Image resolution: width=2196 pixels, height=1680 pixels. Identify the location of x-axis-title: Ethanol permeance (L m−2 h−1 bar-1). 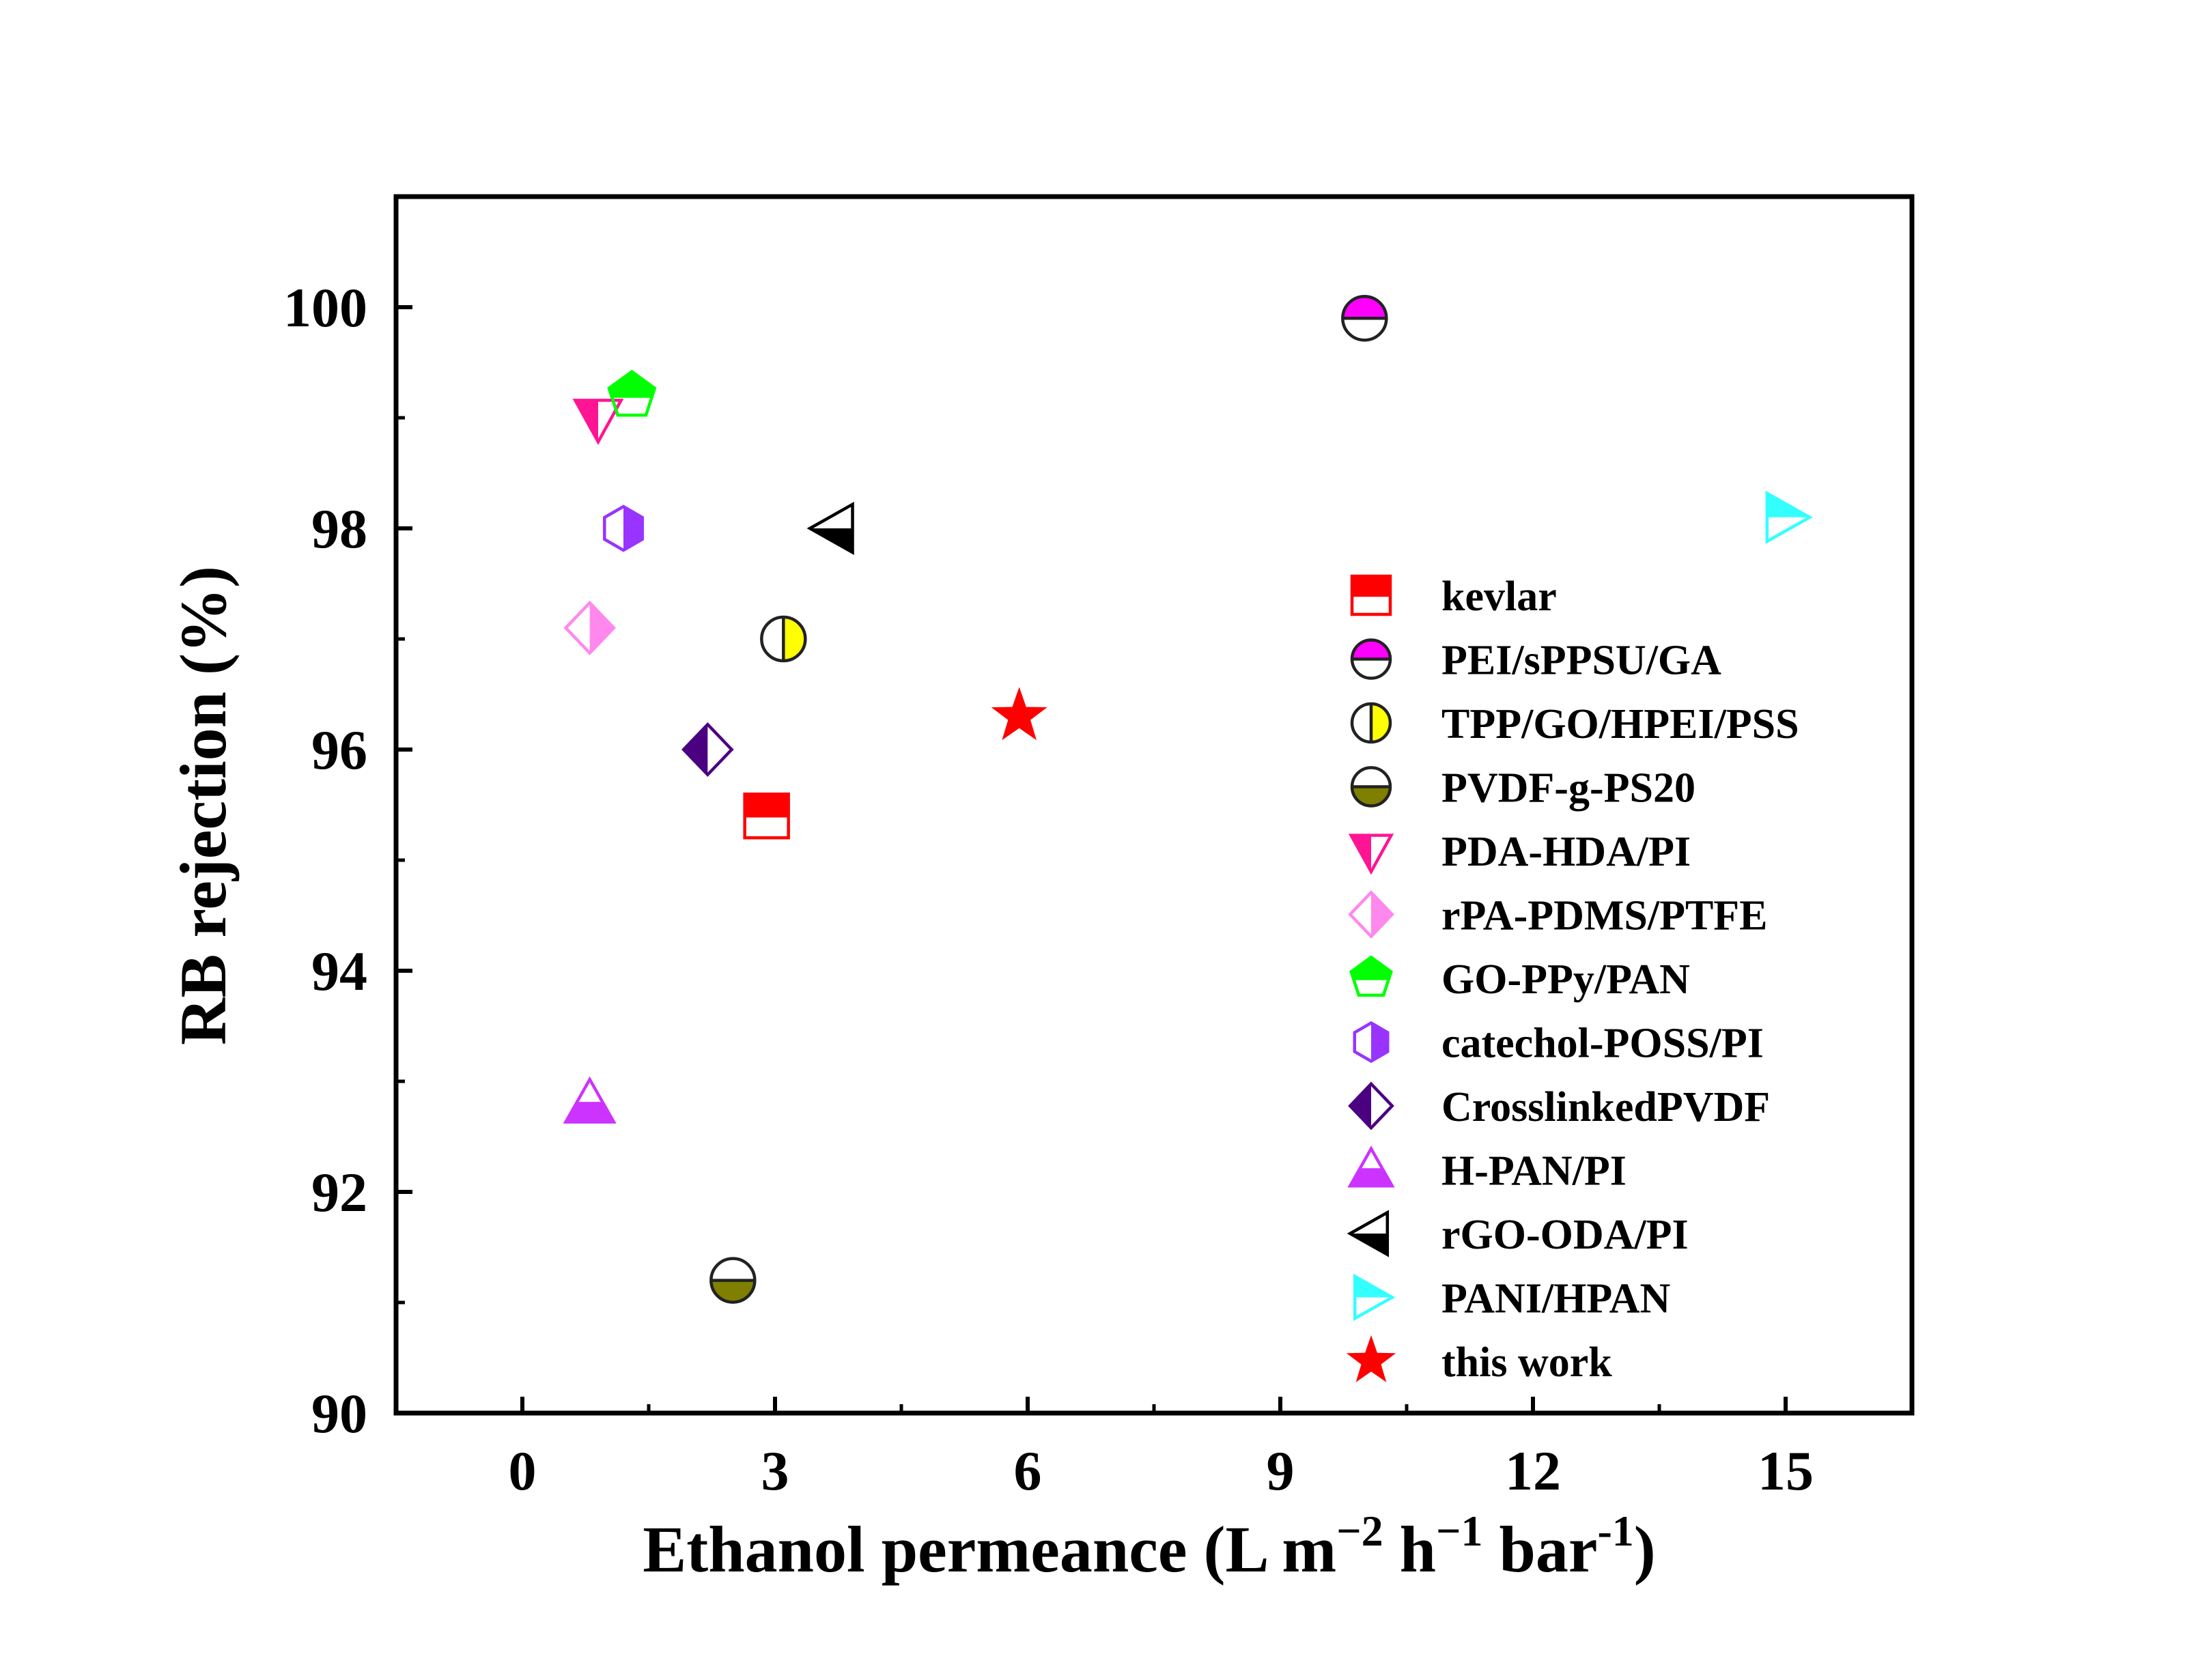
(1149, 1546).